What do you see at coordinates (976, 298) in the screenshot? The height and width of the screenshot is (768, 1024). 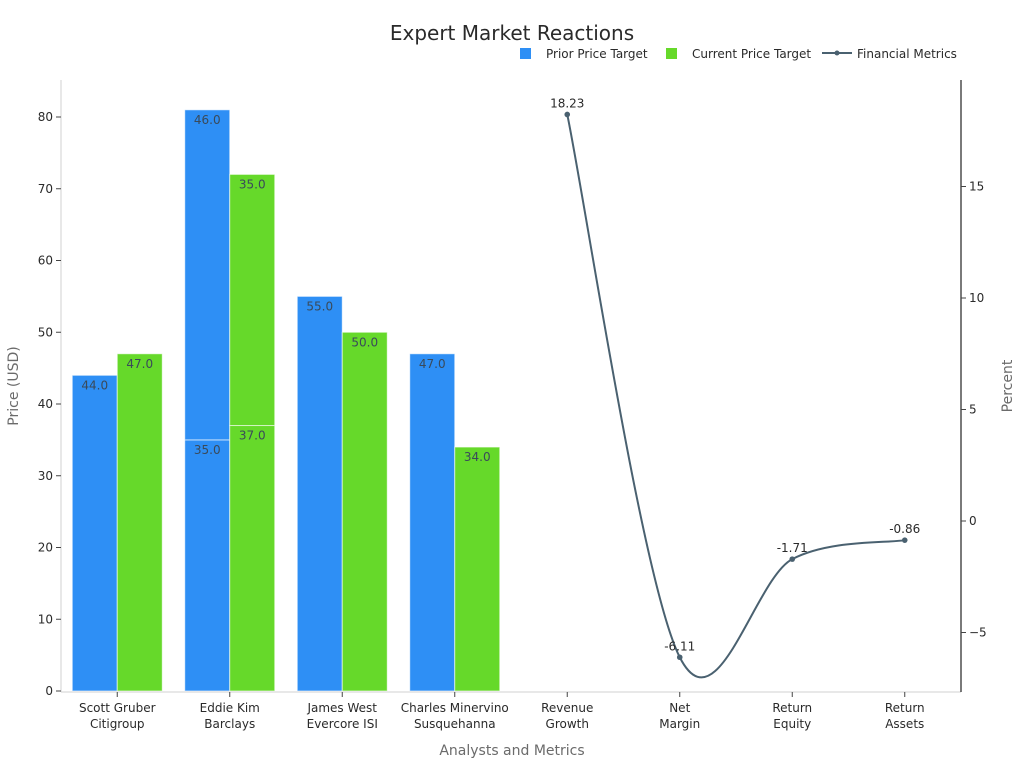 I see `y2-tick-label: 10` at bounding box center [976, 298].